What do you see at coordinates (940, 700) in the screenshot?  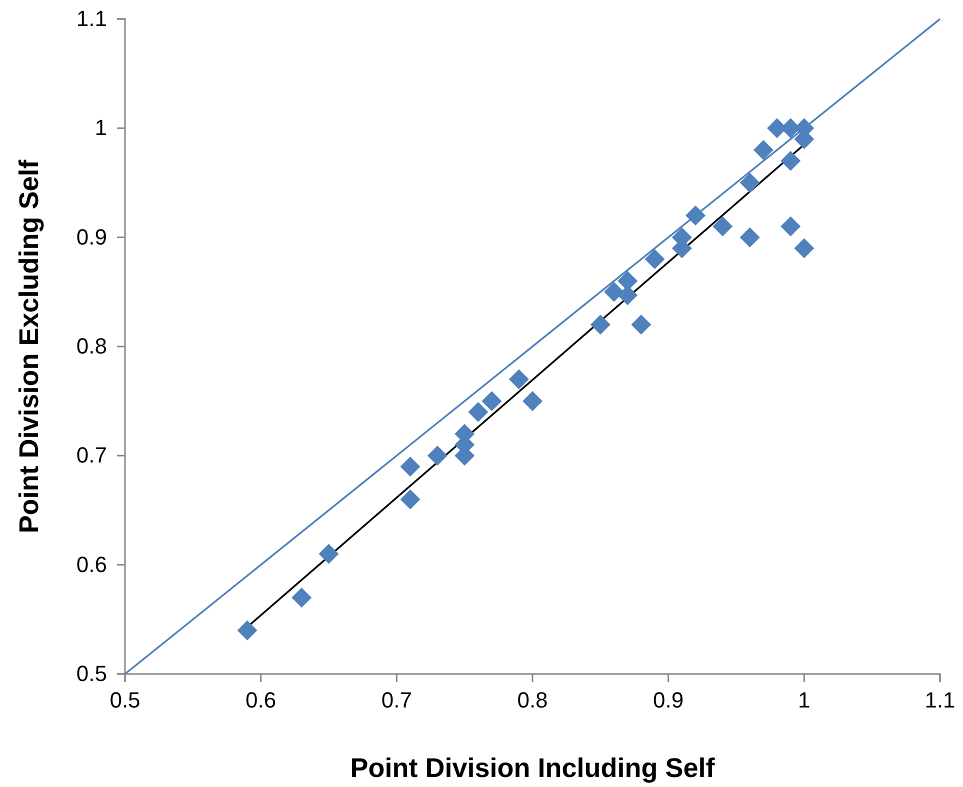 I see `x-tick-label: 1.1` at bounding box center [940, 700].